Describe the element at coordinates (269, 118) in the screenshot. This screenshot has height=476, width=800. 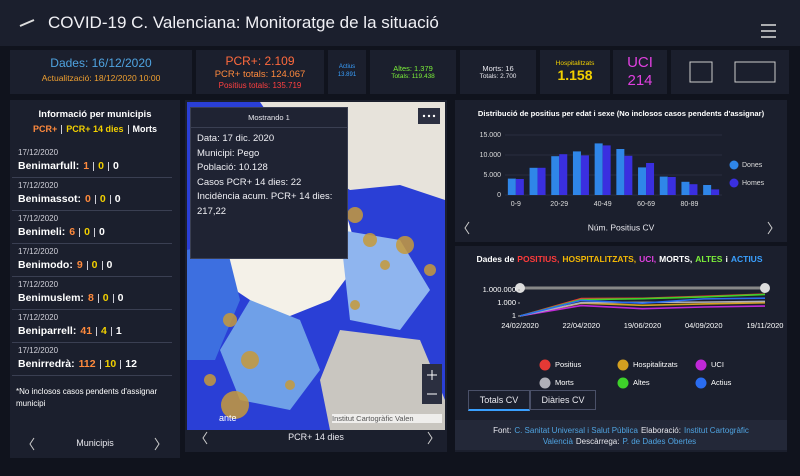
I see `popup-title: Mostrando 1` at that location.